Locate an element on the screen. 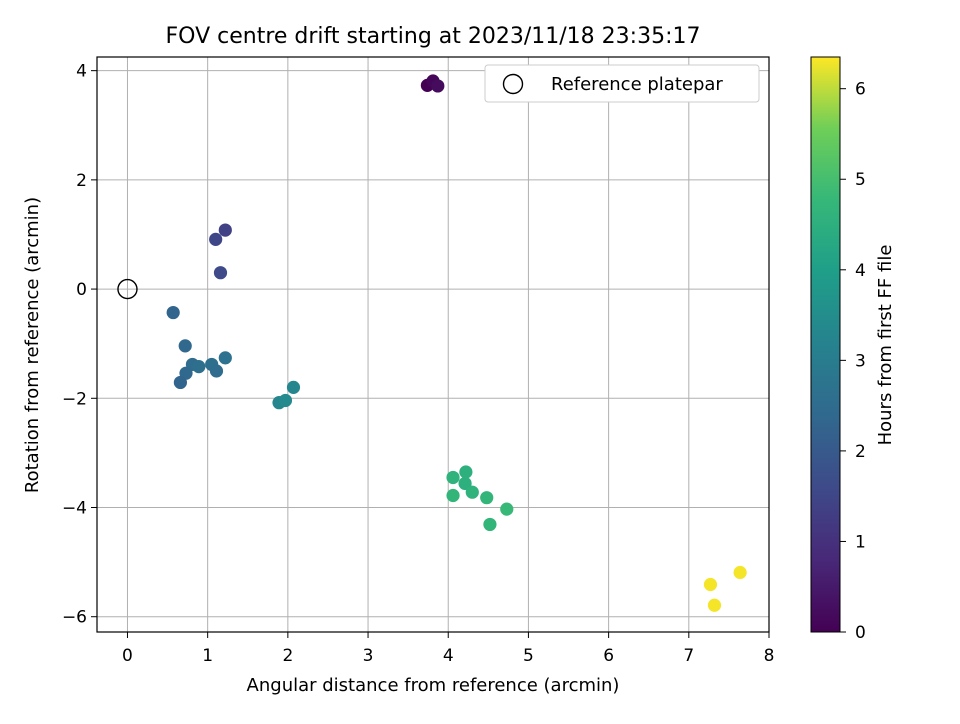 The height and width of the screenshot is (724, 960). colorbar: 0 1 2 3 4 5 6 Hours from first FF file is located at coordinates (853, 349).